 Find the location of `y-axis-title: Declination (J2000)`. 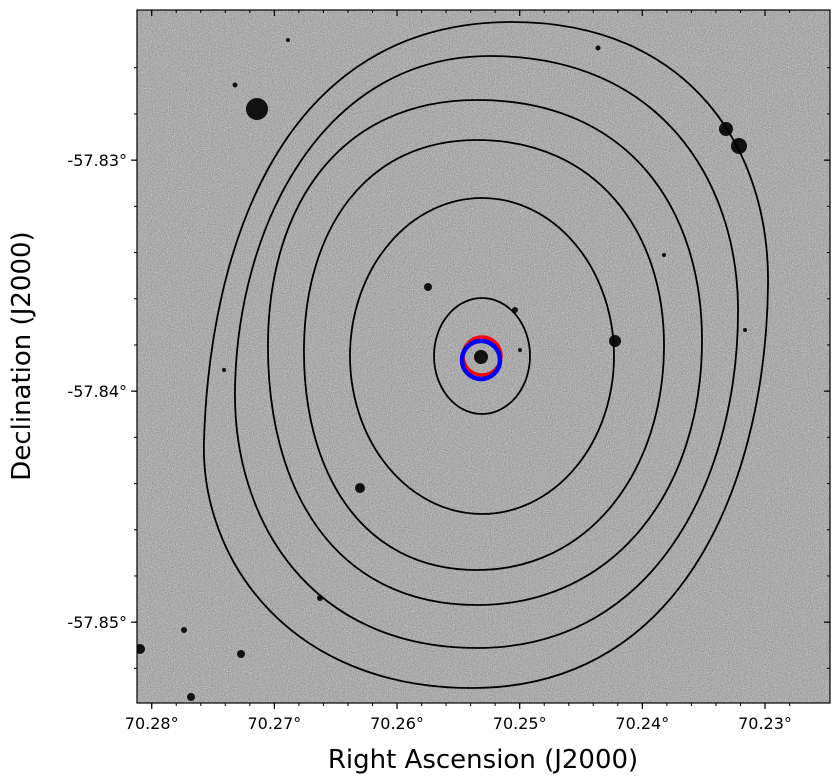

y-axis-title: Declination (J2000) is located at coordinates (22, 355).